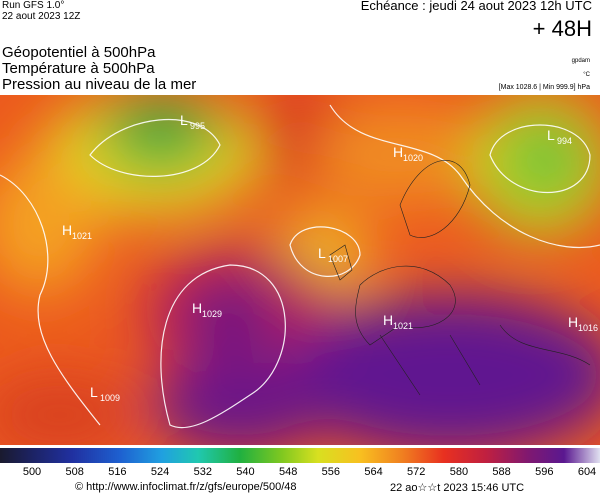  Describe the element at coordinates (587, 472) in the screenshot. I see `colorbar-label: 604` at that location.